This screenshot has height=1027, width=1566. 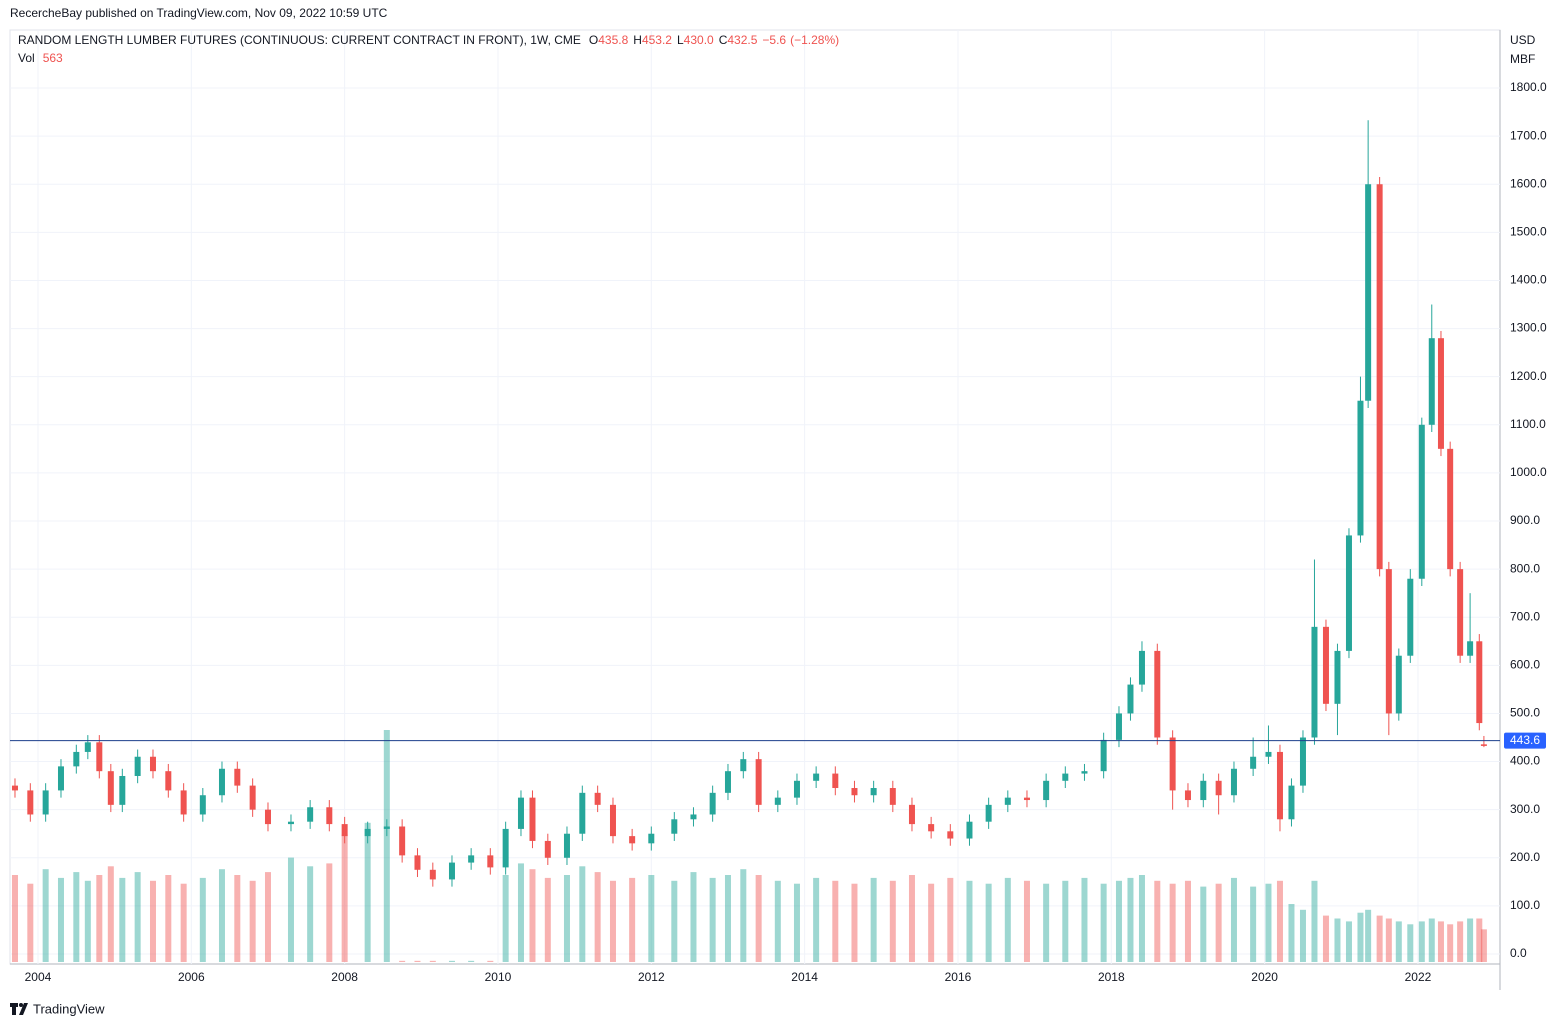 I want to click on y-tick-label: 1200.0, so click(x=1528, y=376).